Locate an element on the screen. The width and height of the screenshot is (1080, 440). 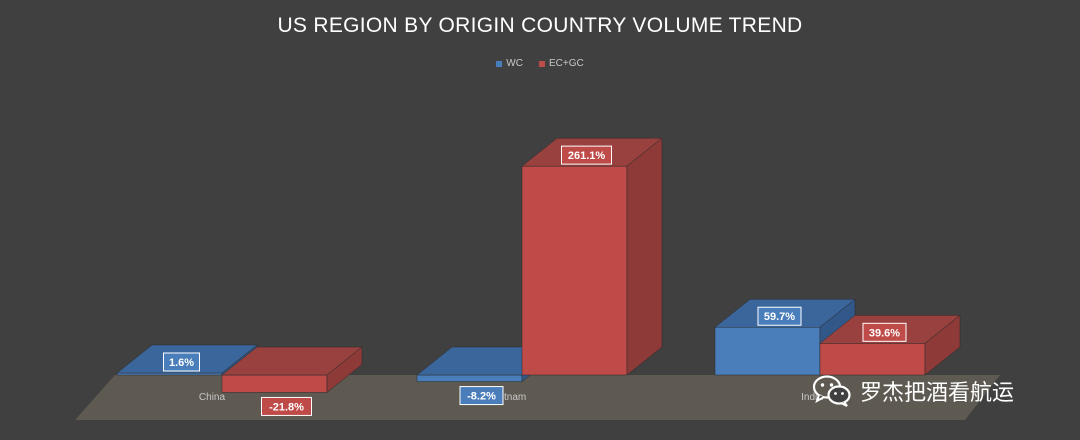
data-label-box-ecgc-vietnam is located at coordinates (586, 155).